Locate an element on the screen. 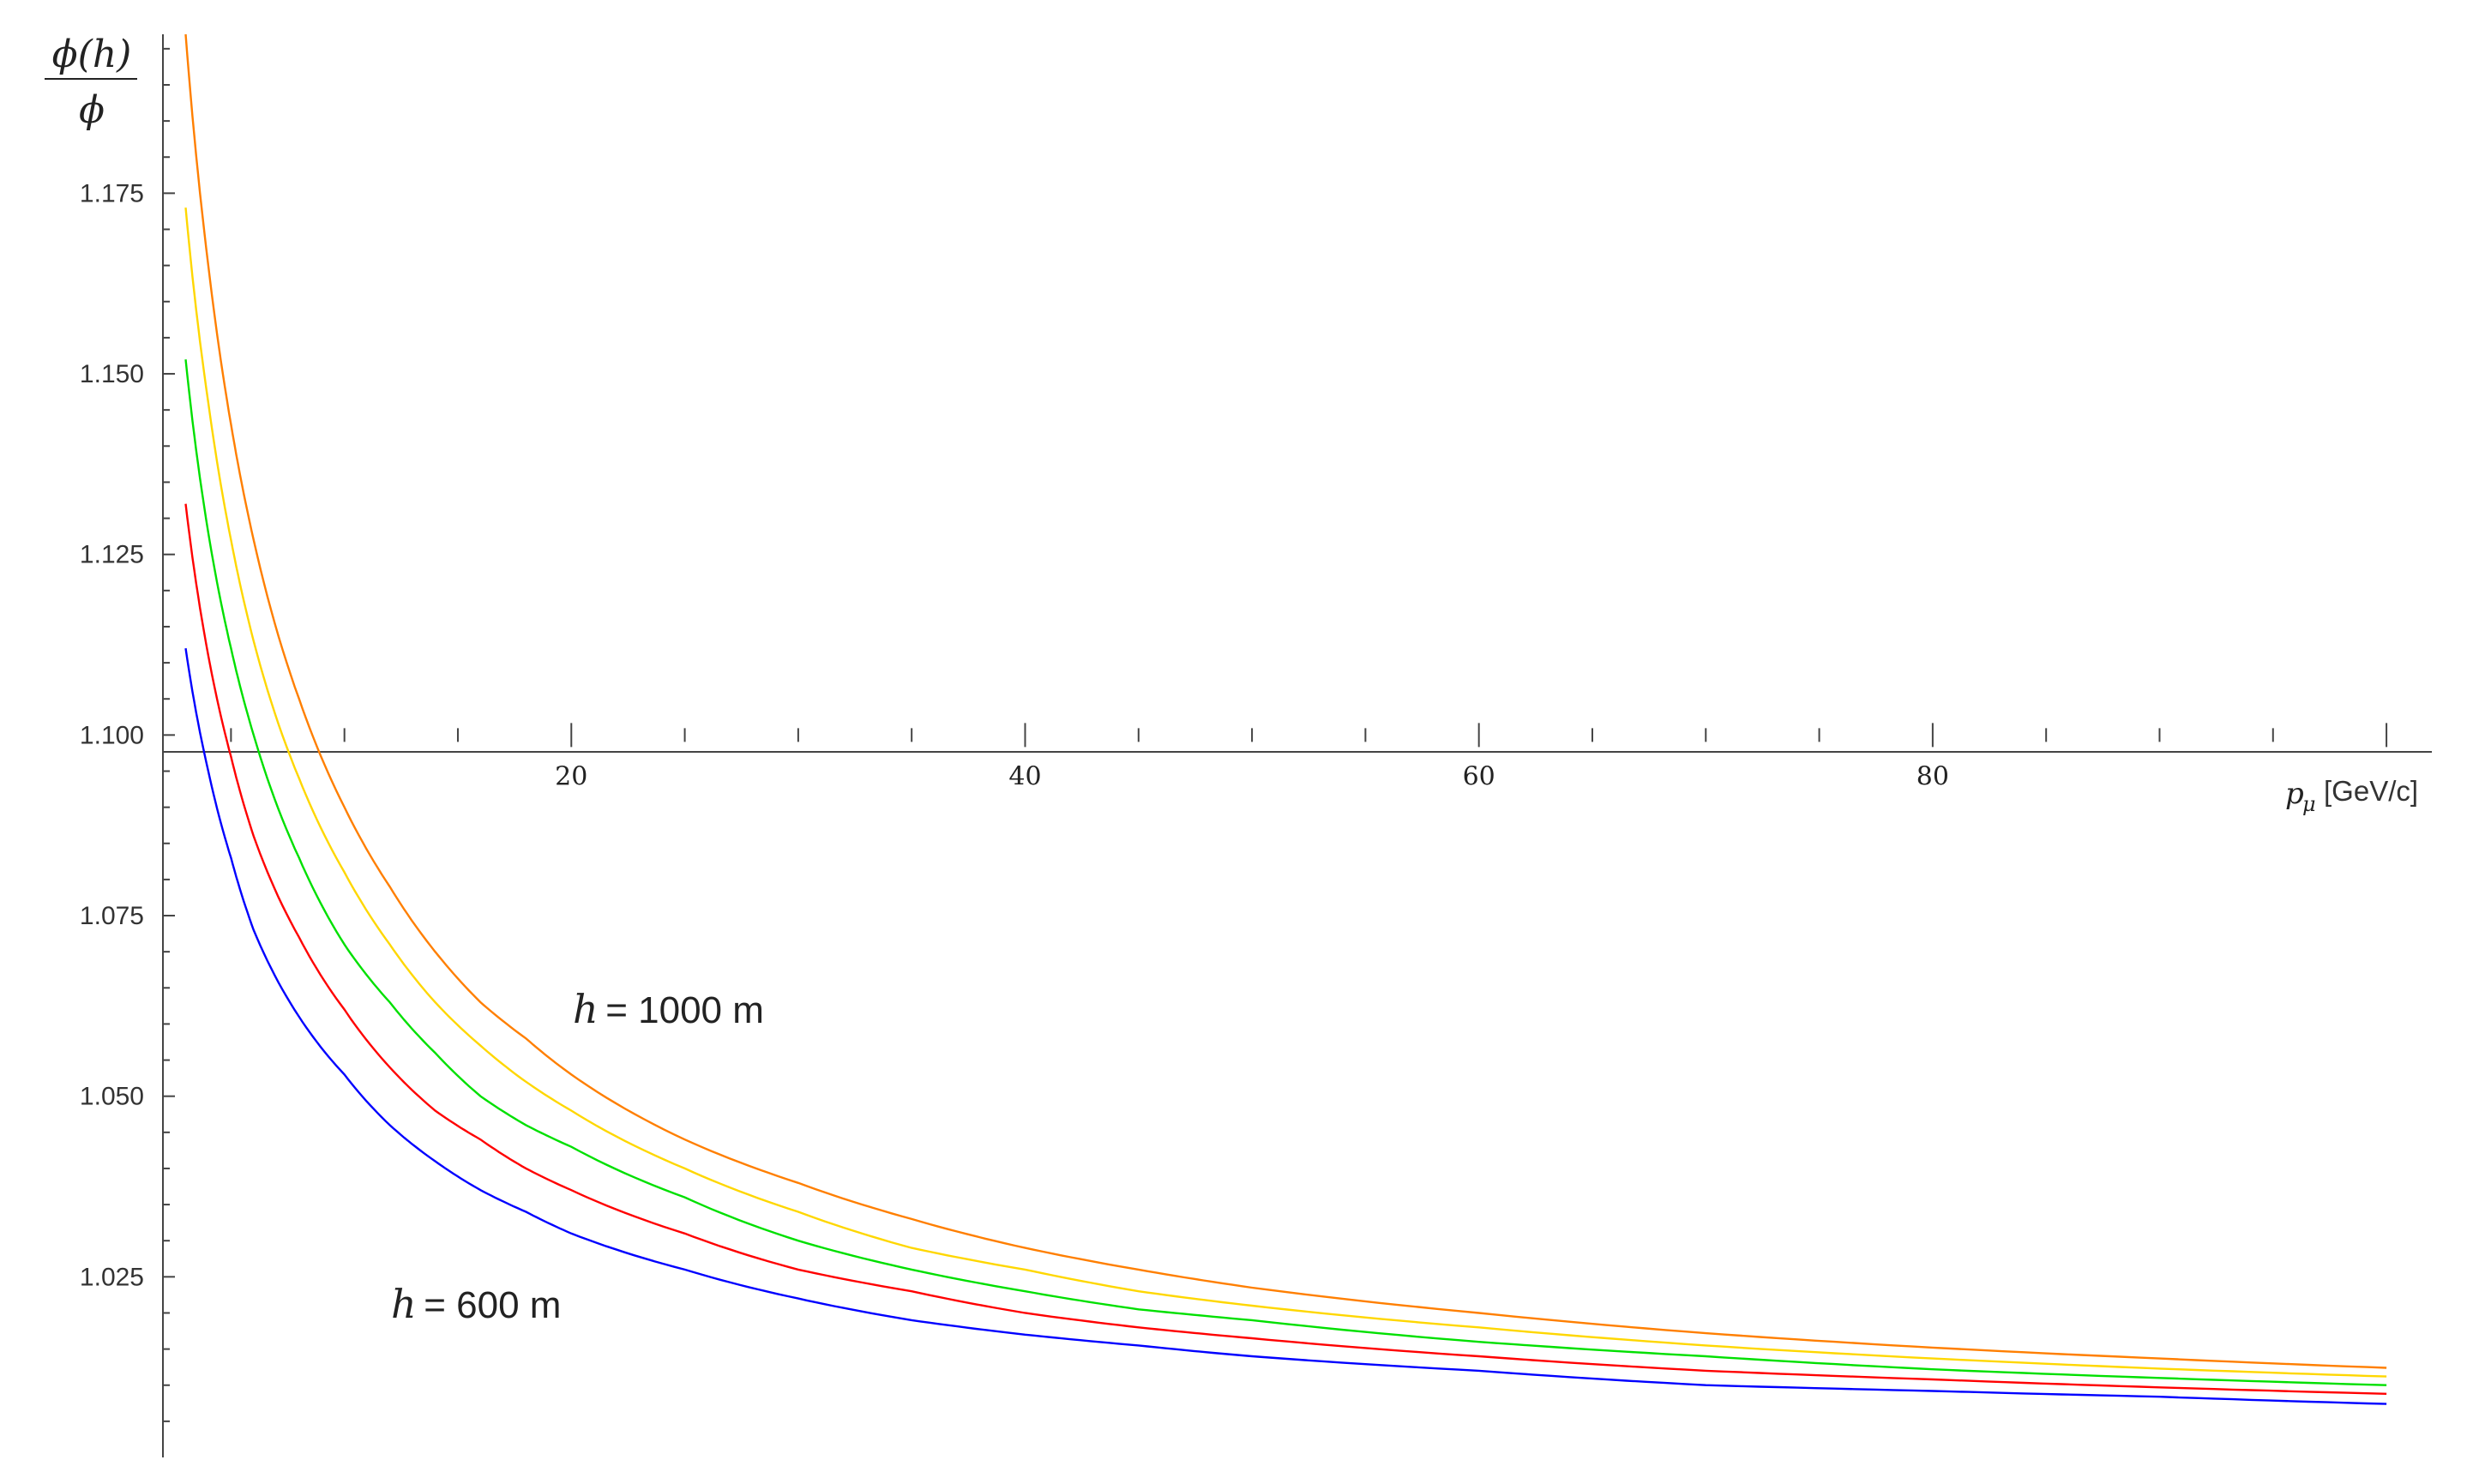  y-label-numerator: ϕ(h) is located at coordinates (92, 54).